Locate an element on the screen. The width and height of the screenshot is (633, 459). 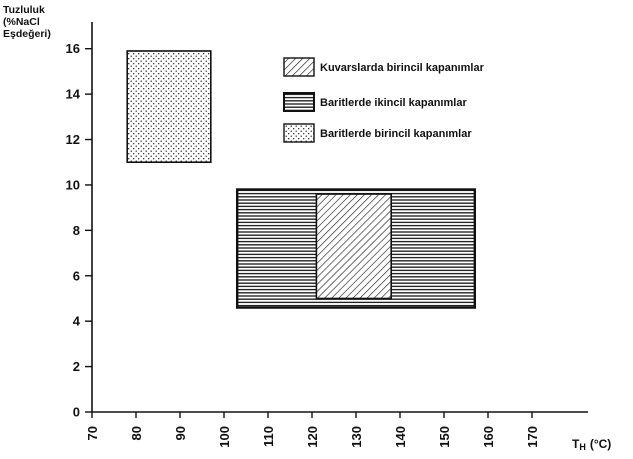
legend-swatch-baritlerde-ikincil-kapan-mlar is located at coordinates (299, 102).